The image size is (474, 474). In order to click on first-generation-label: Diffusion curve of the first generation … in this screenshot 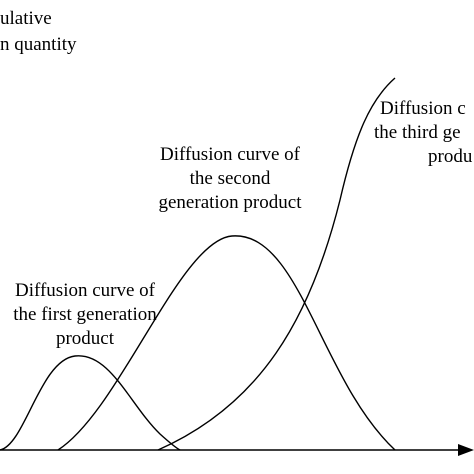, I will do `click(85, 315)`.